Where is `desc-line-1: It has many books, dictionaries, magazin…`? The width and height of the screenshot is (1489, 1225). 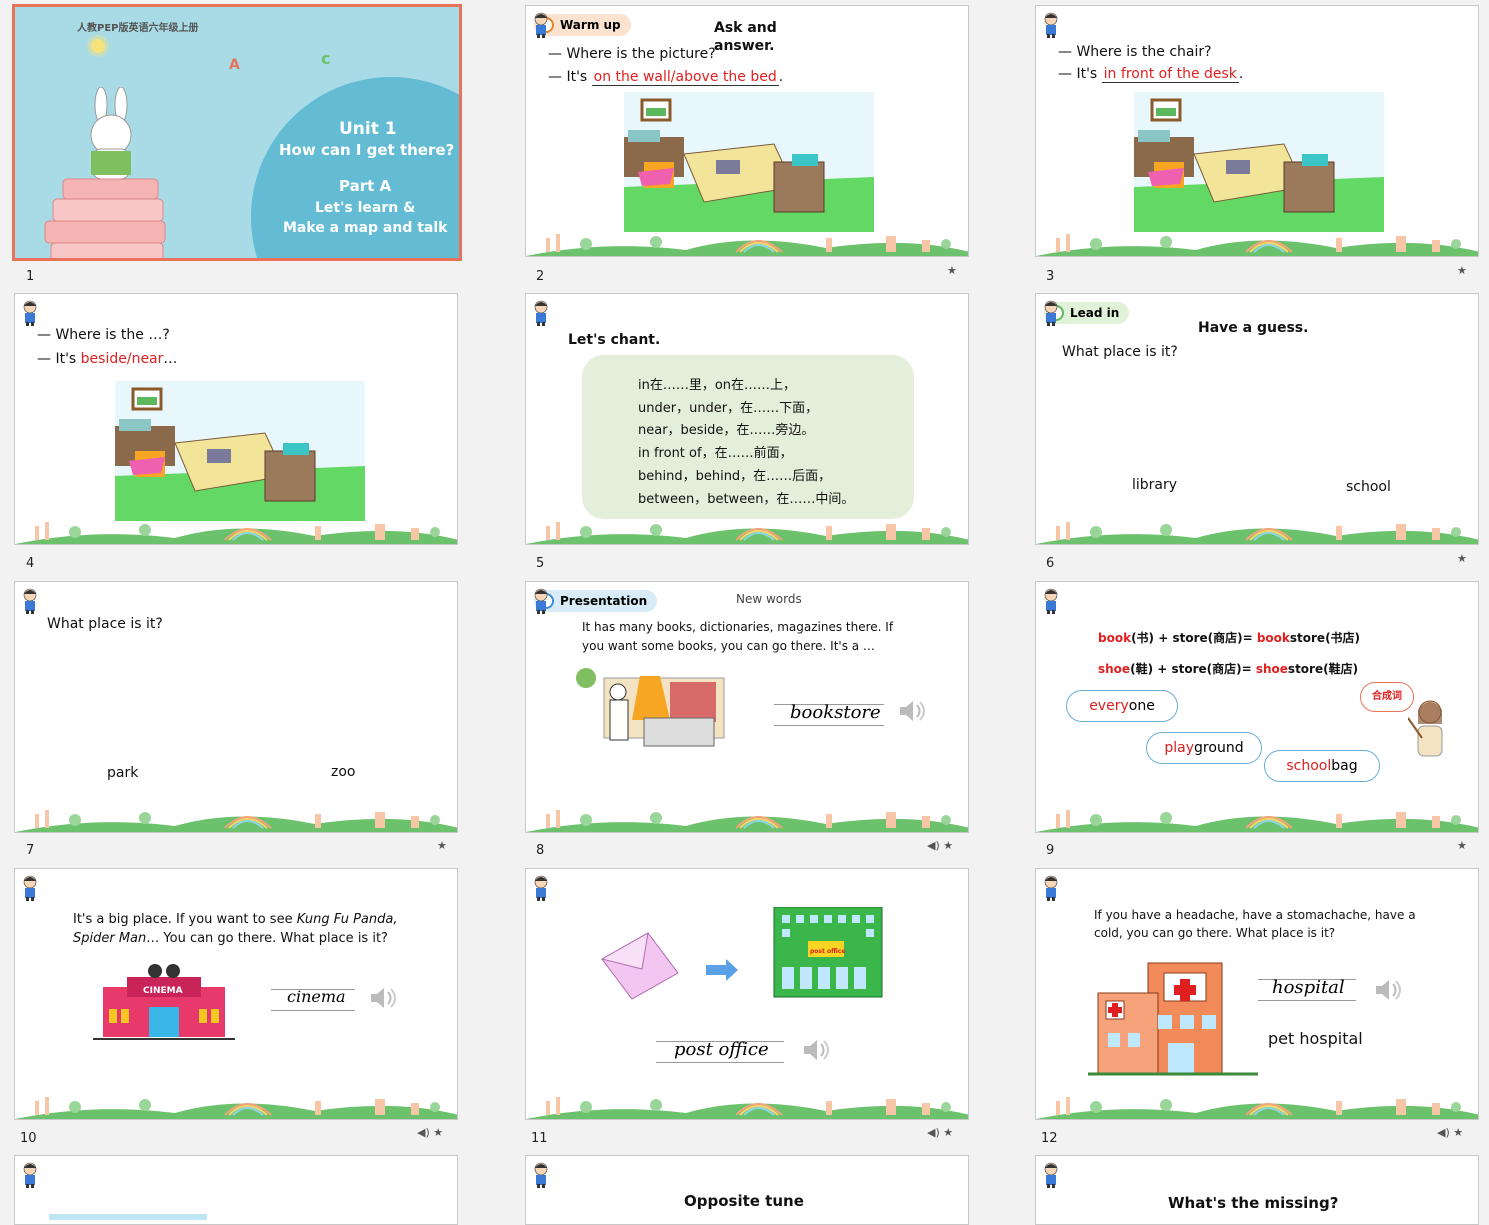 desc-line-1: It has many books, dictionaries, magazin… is located at coordinates (738, 627).